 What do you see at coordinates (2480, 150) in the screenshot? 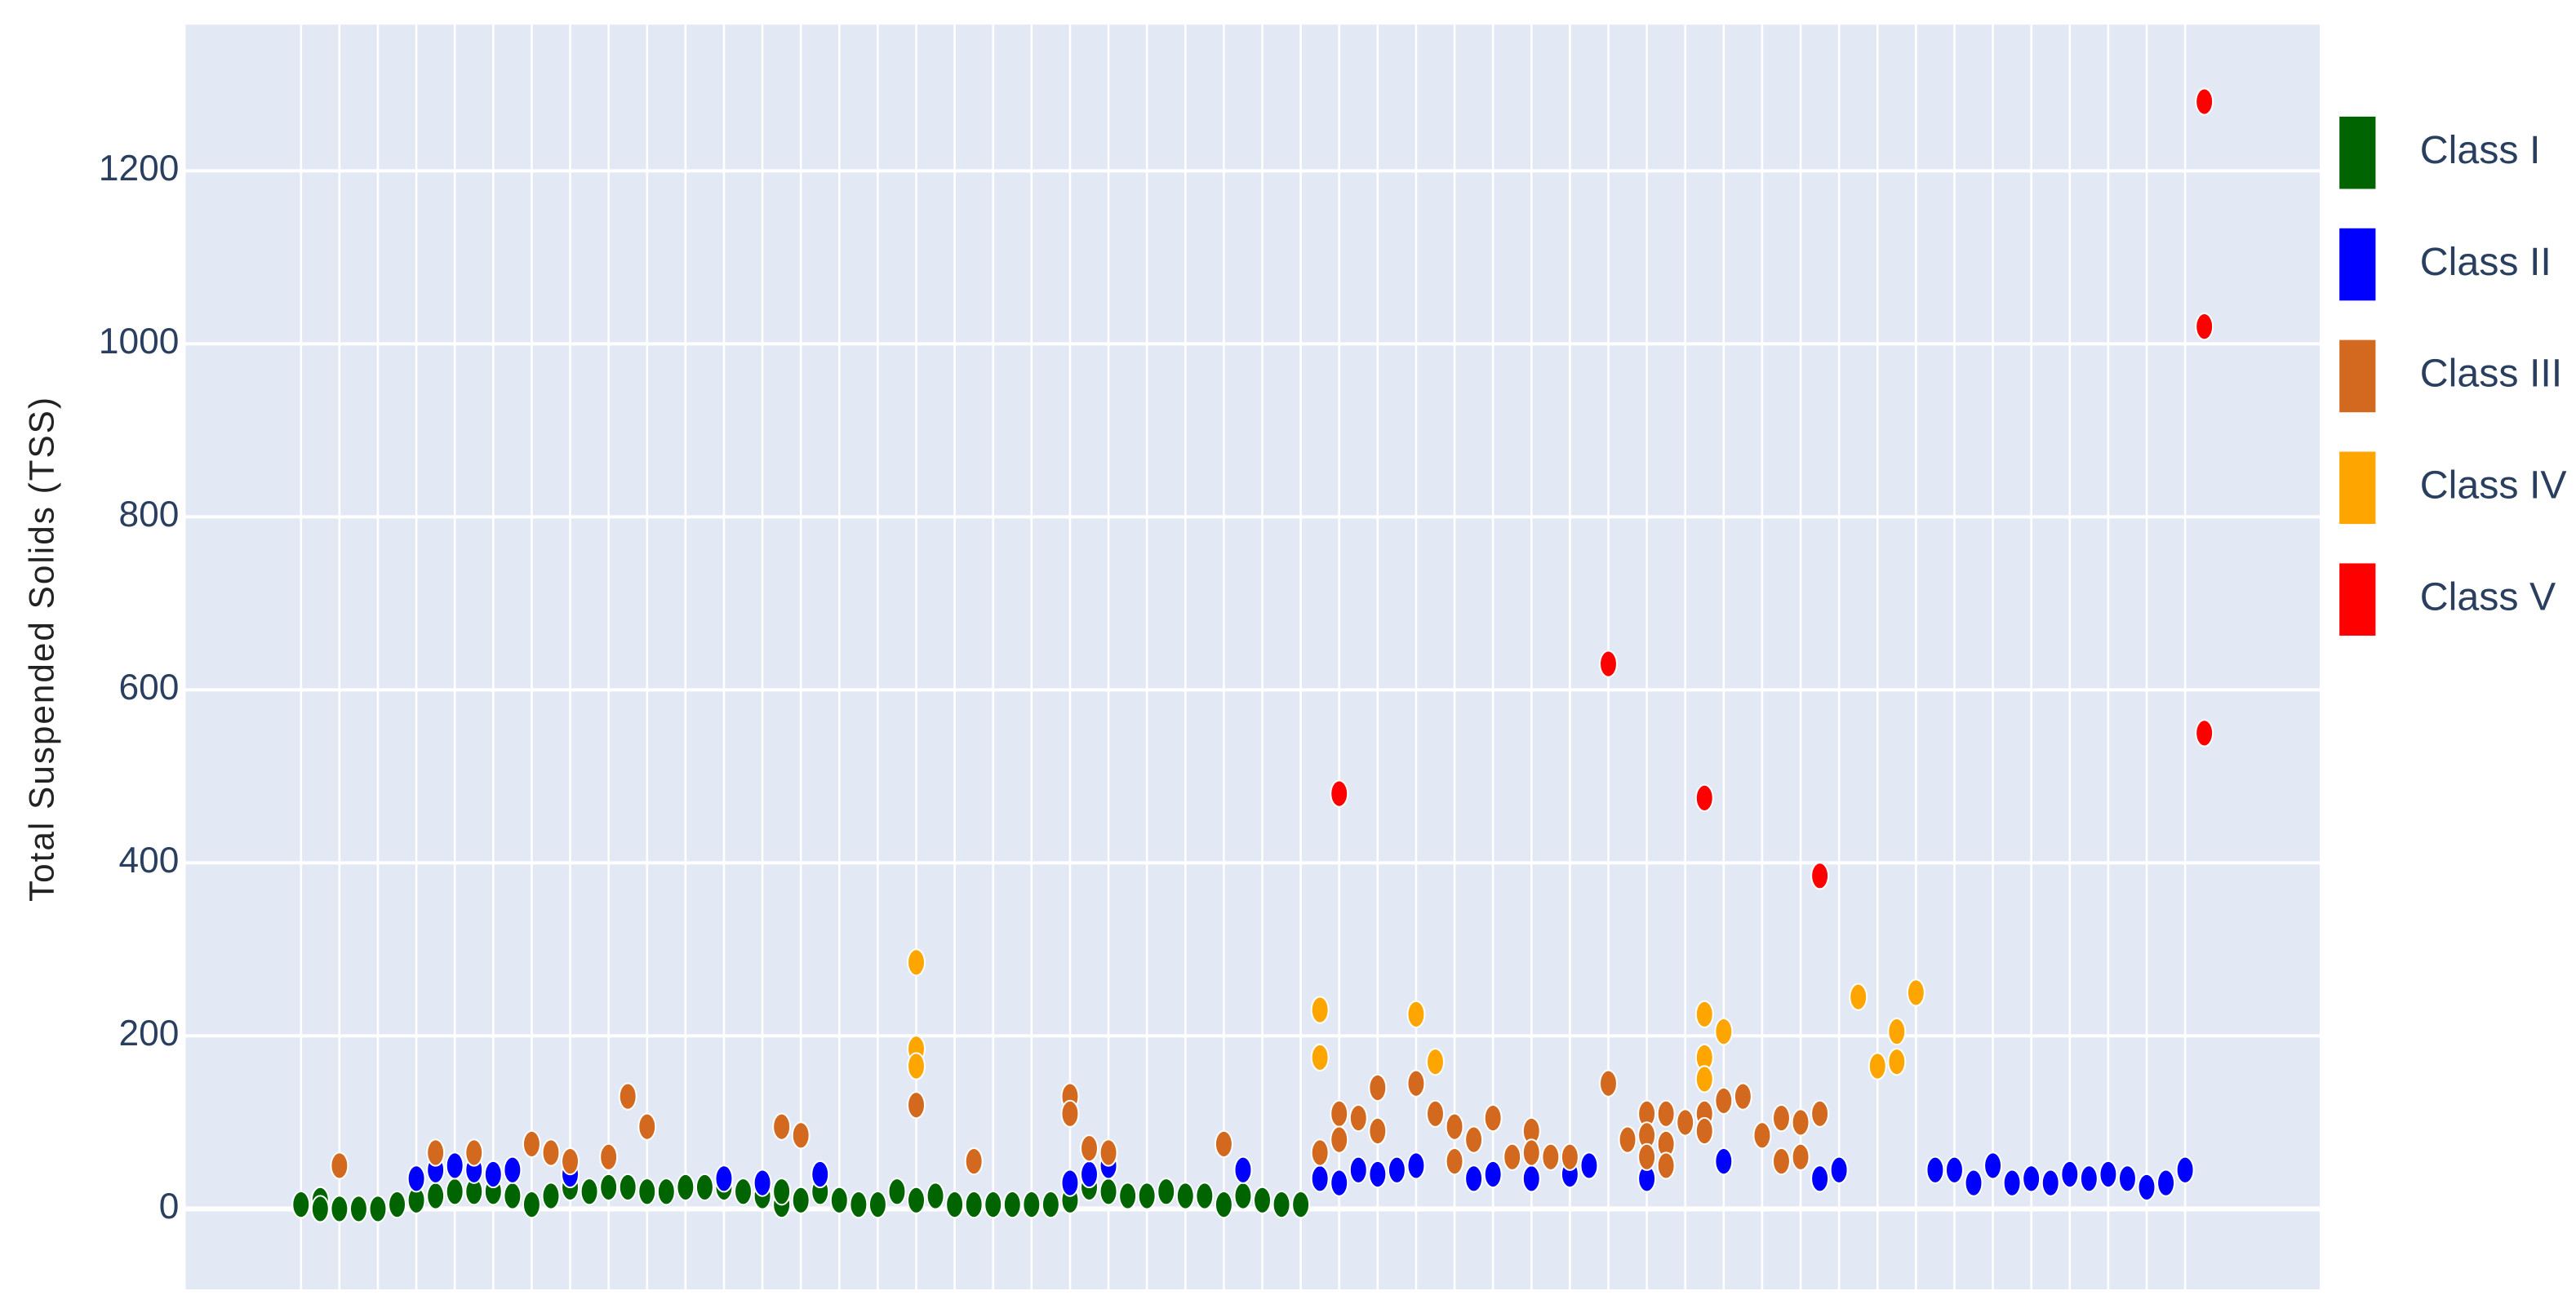
I see `legend-label: Class I` at bounding box center [2480, 150].